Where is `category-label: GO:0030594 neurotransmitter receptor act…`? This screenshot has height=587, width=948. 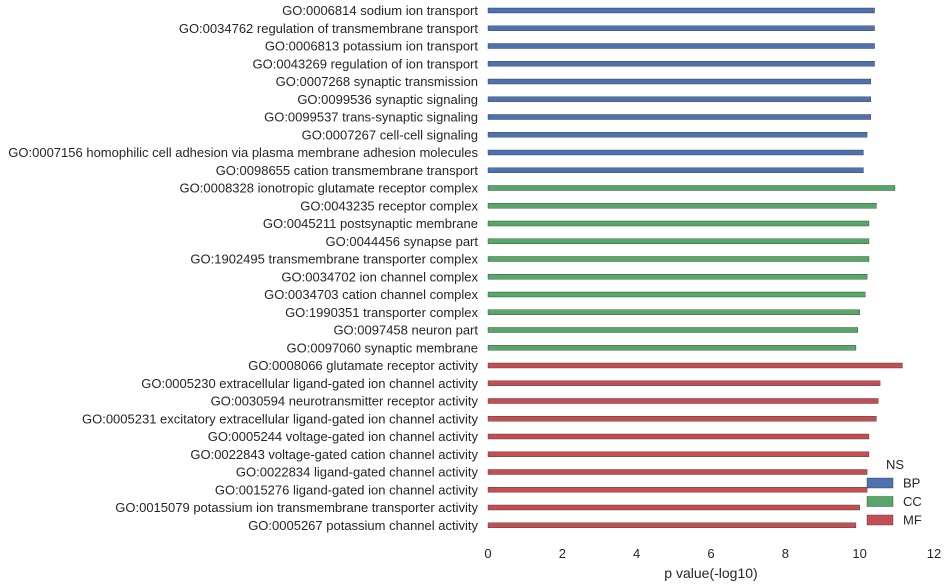
category-label: GO:0030594 neurotransmitter receptor act… is located at coordinates (345, 401).